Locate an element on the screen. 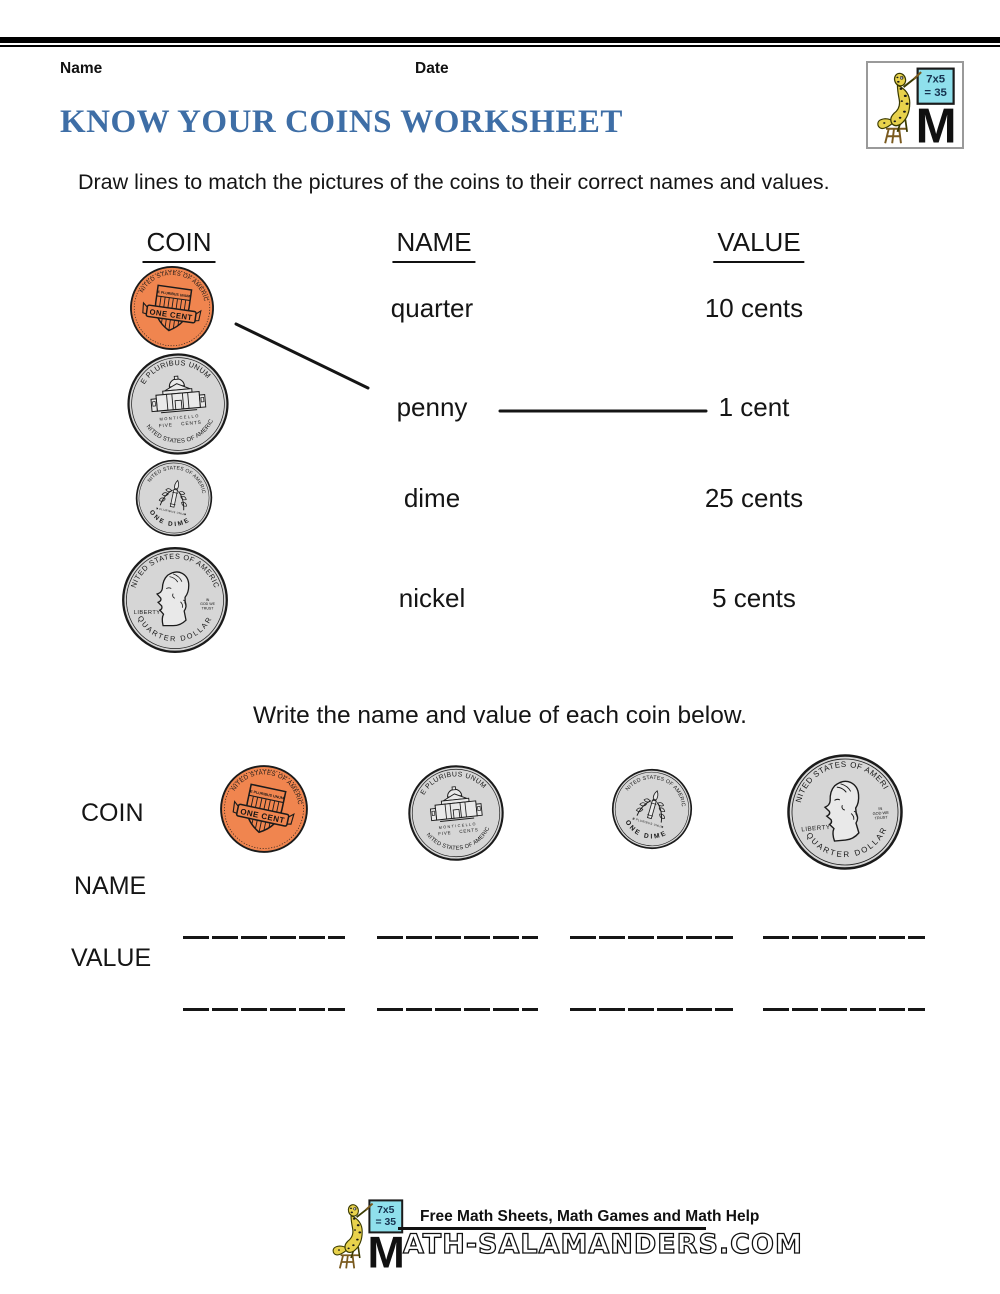 This screenshot has height=1294, width=1000. column-header-coin: COIN is located at coordinates (179, 245).